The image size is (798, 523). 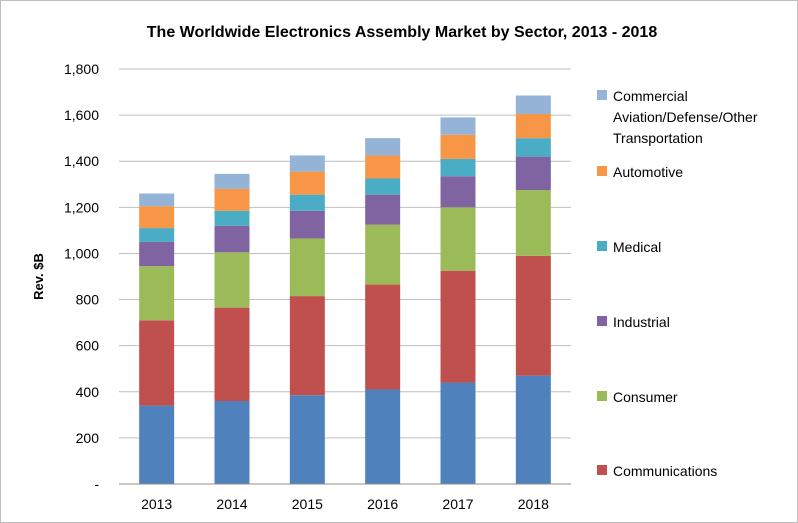 I want to click on y-tick-label: 800, so click(x=88, y=300).